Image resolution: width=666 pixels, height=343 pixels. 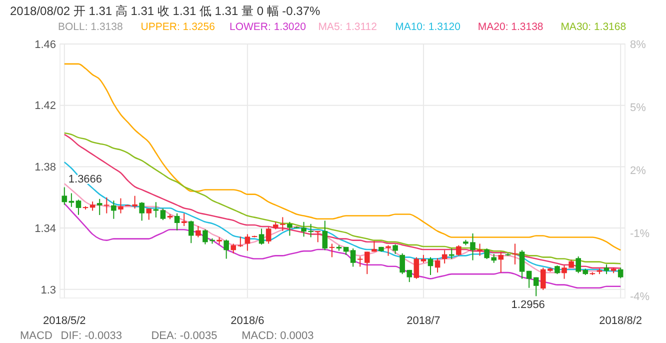 I want to click on y-tick-label: 1.38, so click(x=45, y=168).